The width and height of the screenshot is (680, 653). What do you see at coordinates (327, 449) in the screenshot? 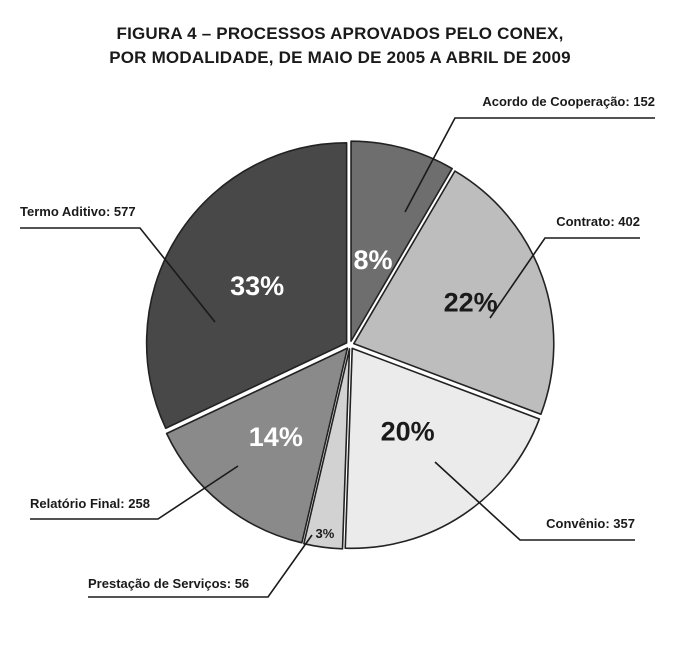
I see `pie-slice-prestacao-de-servicos` at bounding box center [327, 449].